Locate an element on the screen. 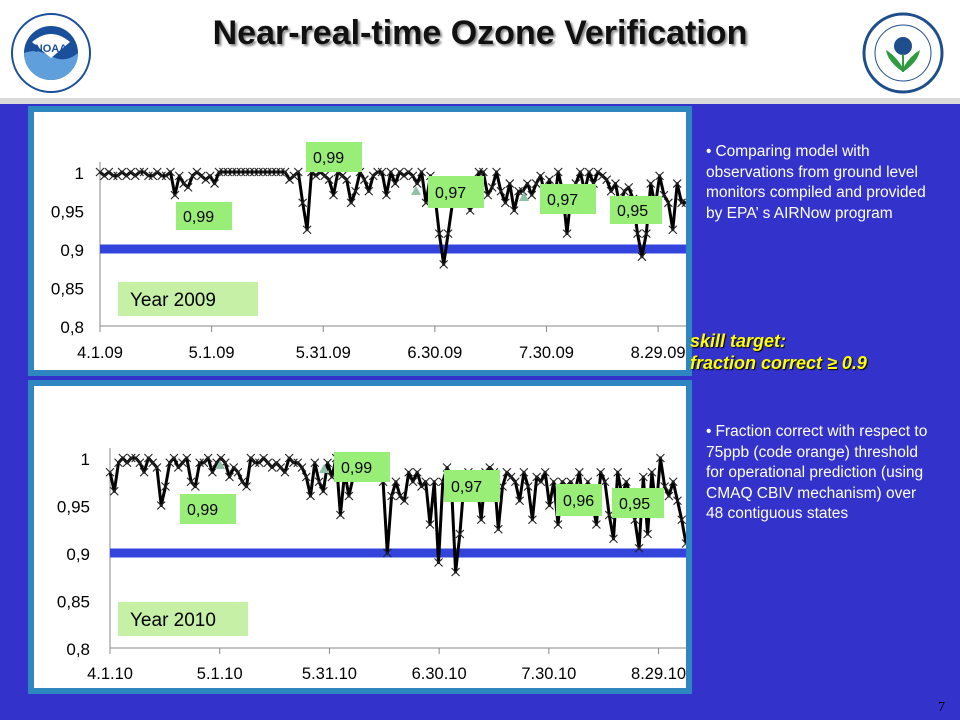  skill-target-line1: skill target: is located at coordinates (738, 341).